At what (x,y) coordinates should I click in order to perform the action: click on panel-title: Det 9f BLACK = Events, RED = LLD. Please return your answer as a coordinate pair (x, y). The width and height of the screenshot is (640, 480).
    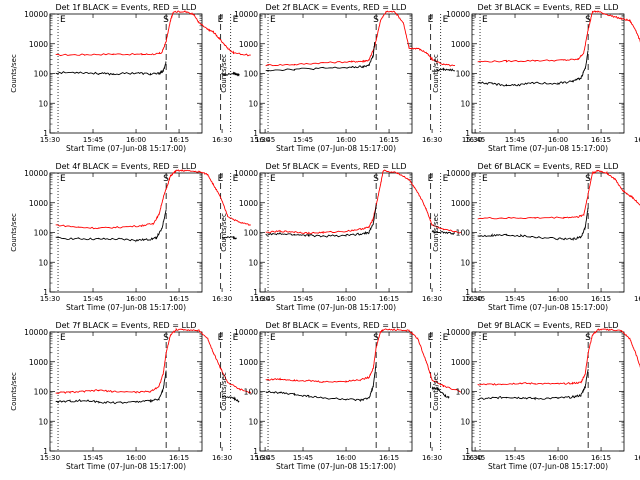
    Looking at the image, I should click on (547, 325).